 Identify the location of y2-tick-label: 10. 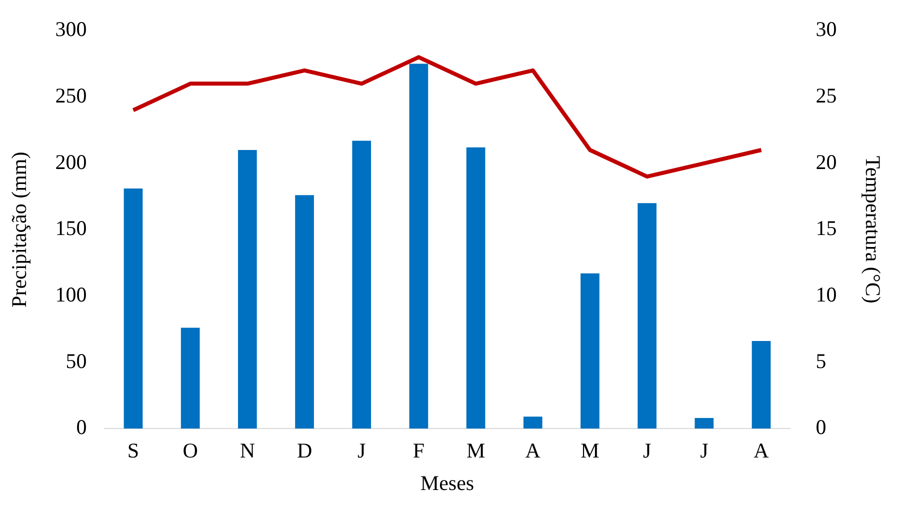
(826, 294).